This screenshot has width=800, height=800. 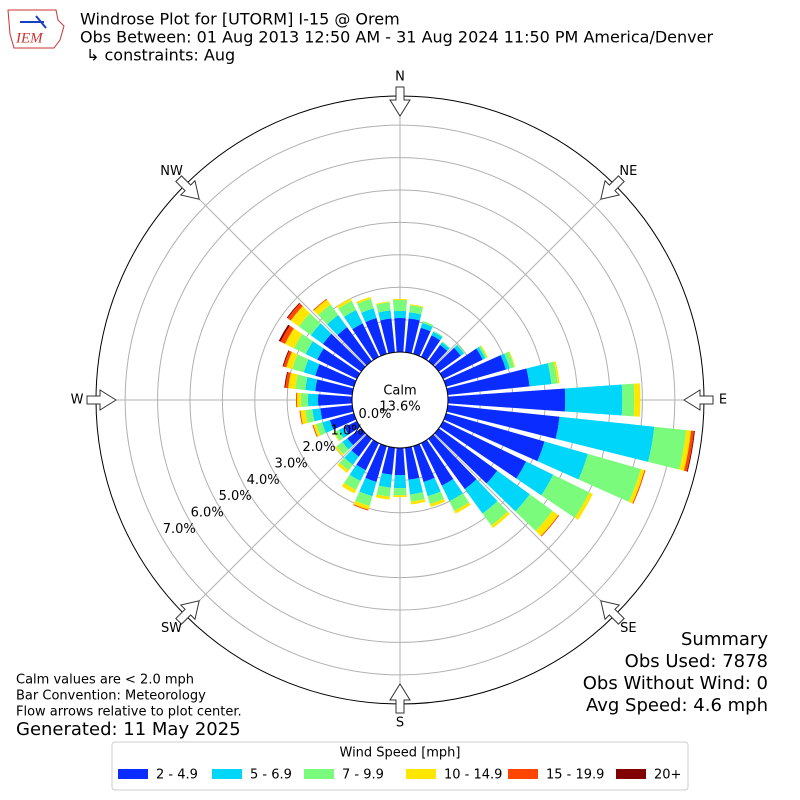 I want to click on legend-label: 7 - 9.9, so click(x=363, y=775).